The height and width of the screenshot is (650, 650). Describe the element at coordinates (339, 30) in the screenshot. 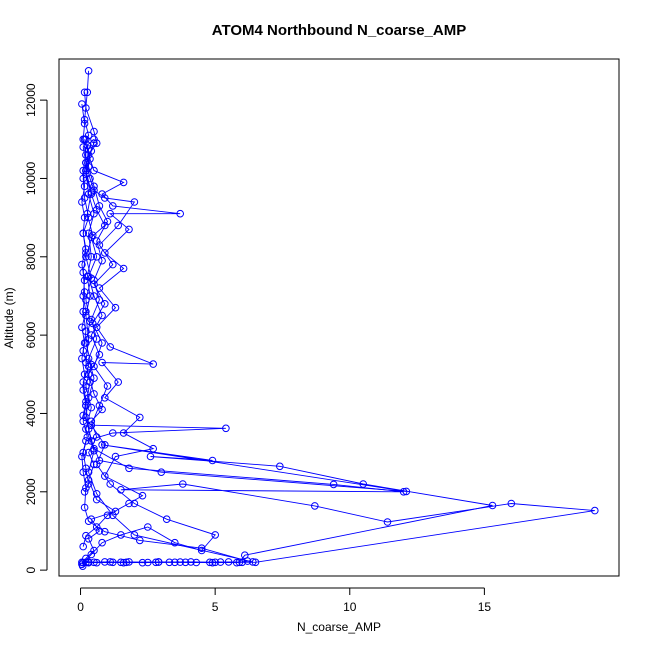

I see `chart-title: ATOM4 Northbound N_coarse_AMP` at that location.